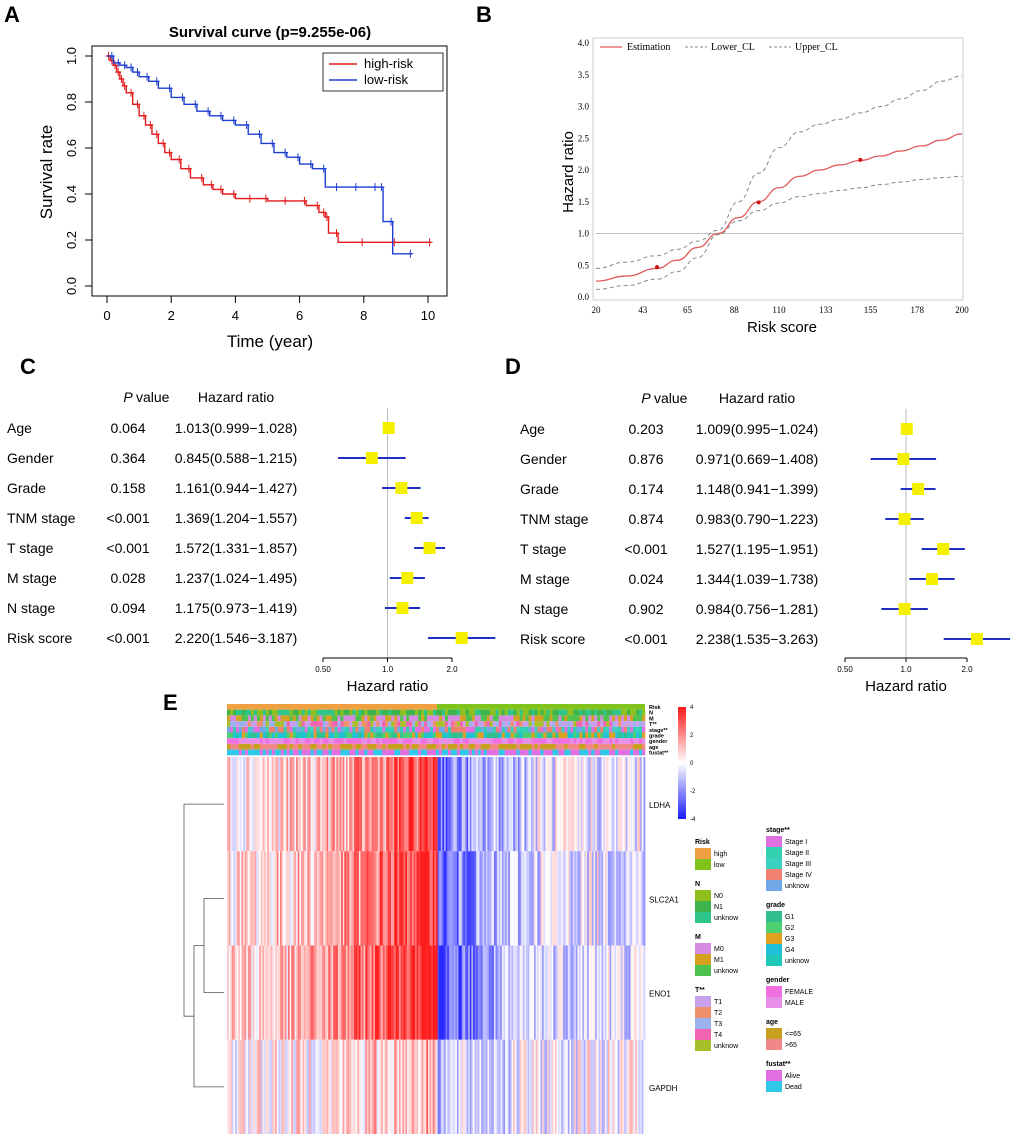 This screenshot has height=1139, width=1020. Describe the element at coordinates (401, 488) in the screenshot. I see `forest-c-hr-point` at that location.